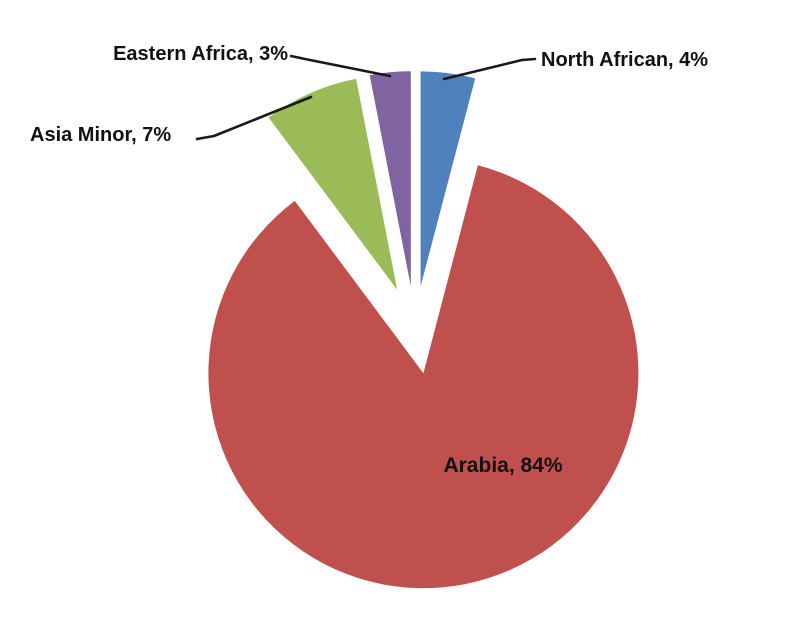 The height and width of the screenshot is (627, 797). I want to click on leader-line-north-african, so click(489, 69).